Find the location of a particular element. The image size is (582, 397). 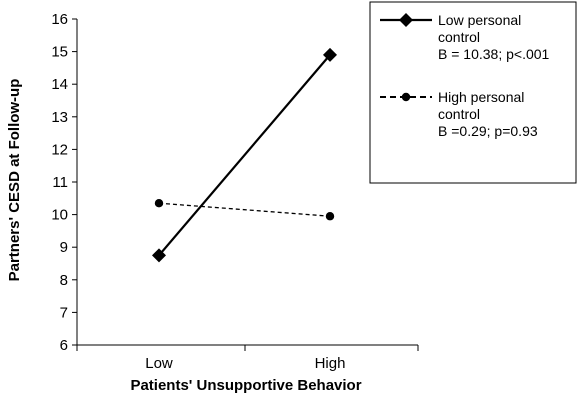

y-tick-label: 8 is located at coordinates (64, 280).